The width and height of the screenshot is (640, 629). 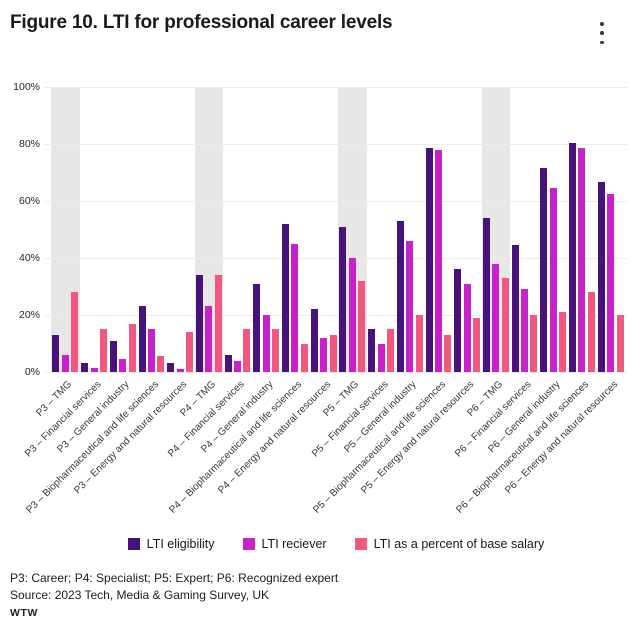 I want to click on legend-item: LTI reciever, so click(x=284, y=544).